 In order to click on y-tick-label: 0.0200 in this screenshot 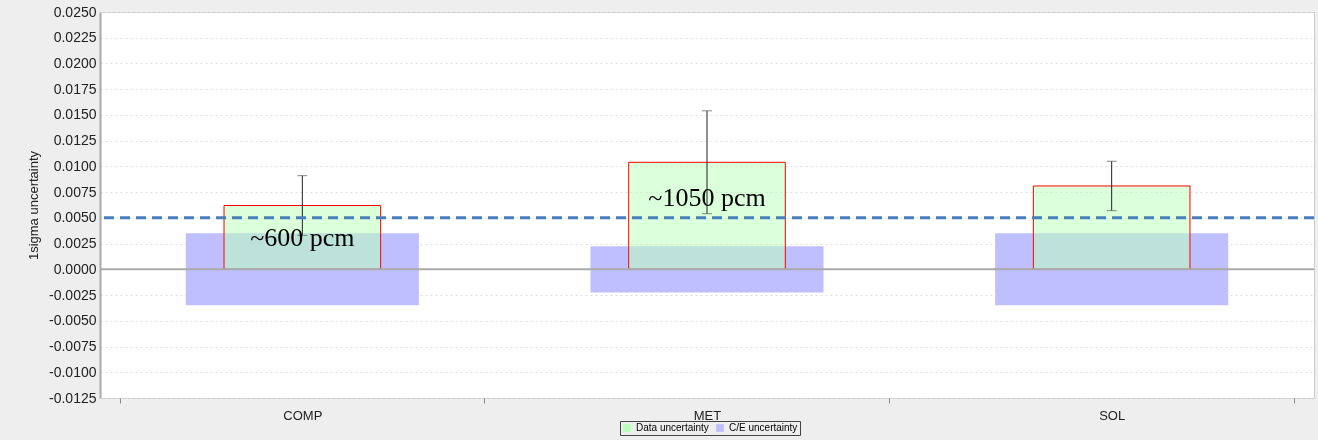, I will do `click(75, 62)`.